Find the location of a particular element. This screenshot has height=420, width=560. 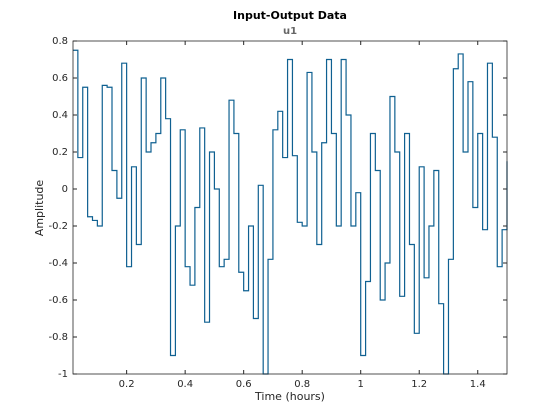

x-tick-label: 0.2 is located at coordinates (127, 384).